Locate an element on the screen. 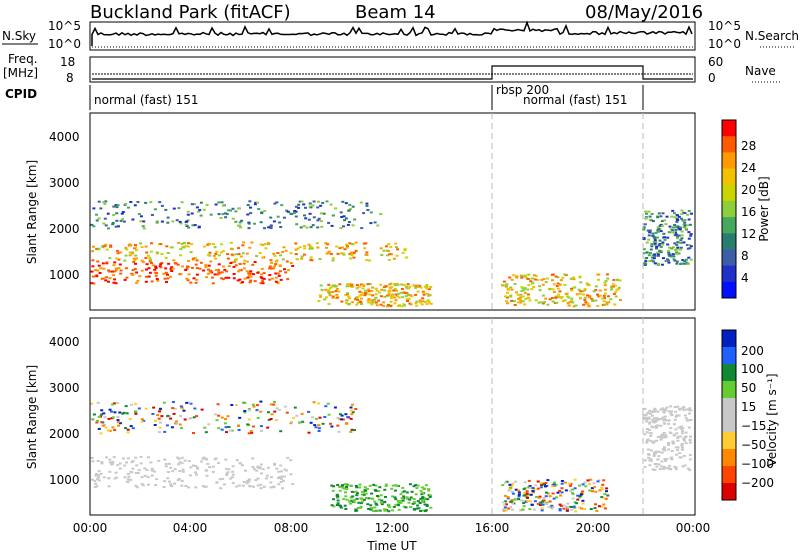 This screenshot has width=800, height=558. cpid-segment-normal-2: normal (fast) 151 is located at coordinates (575, 100).